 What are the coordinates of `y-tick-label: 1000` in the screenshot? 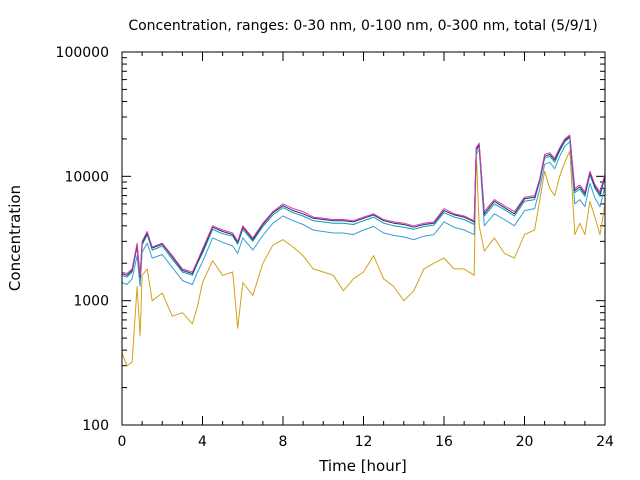 It's located at (91, 302).